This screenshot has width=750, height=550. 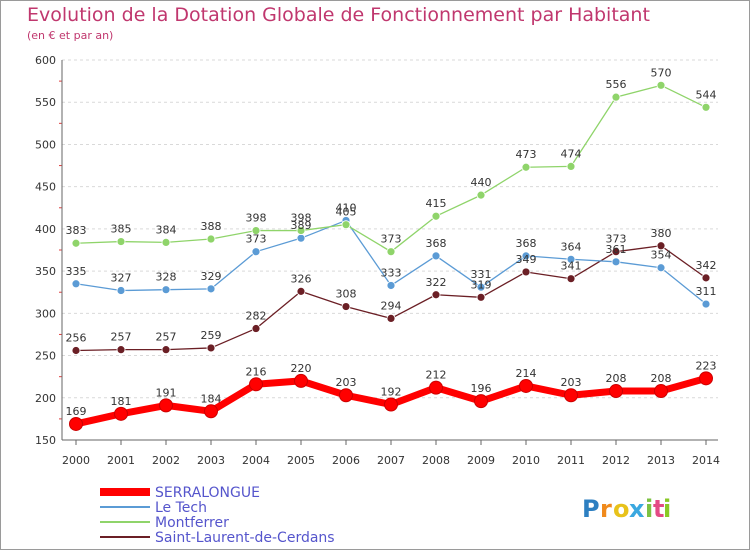 What do you see at coordinates (166, 229) in the screenshot?
I see `data-label-montferrer: 384` at bounding box center [166, 229].